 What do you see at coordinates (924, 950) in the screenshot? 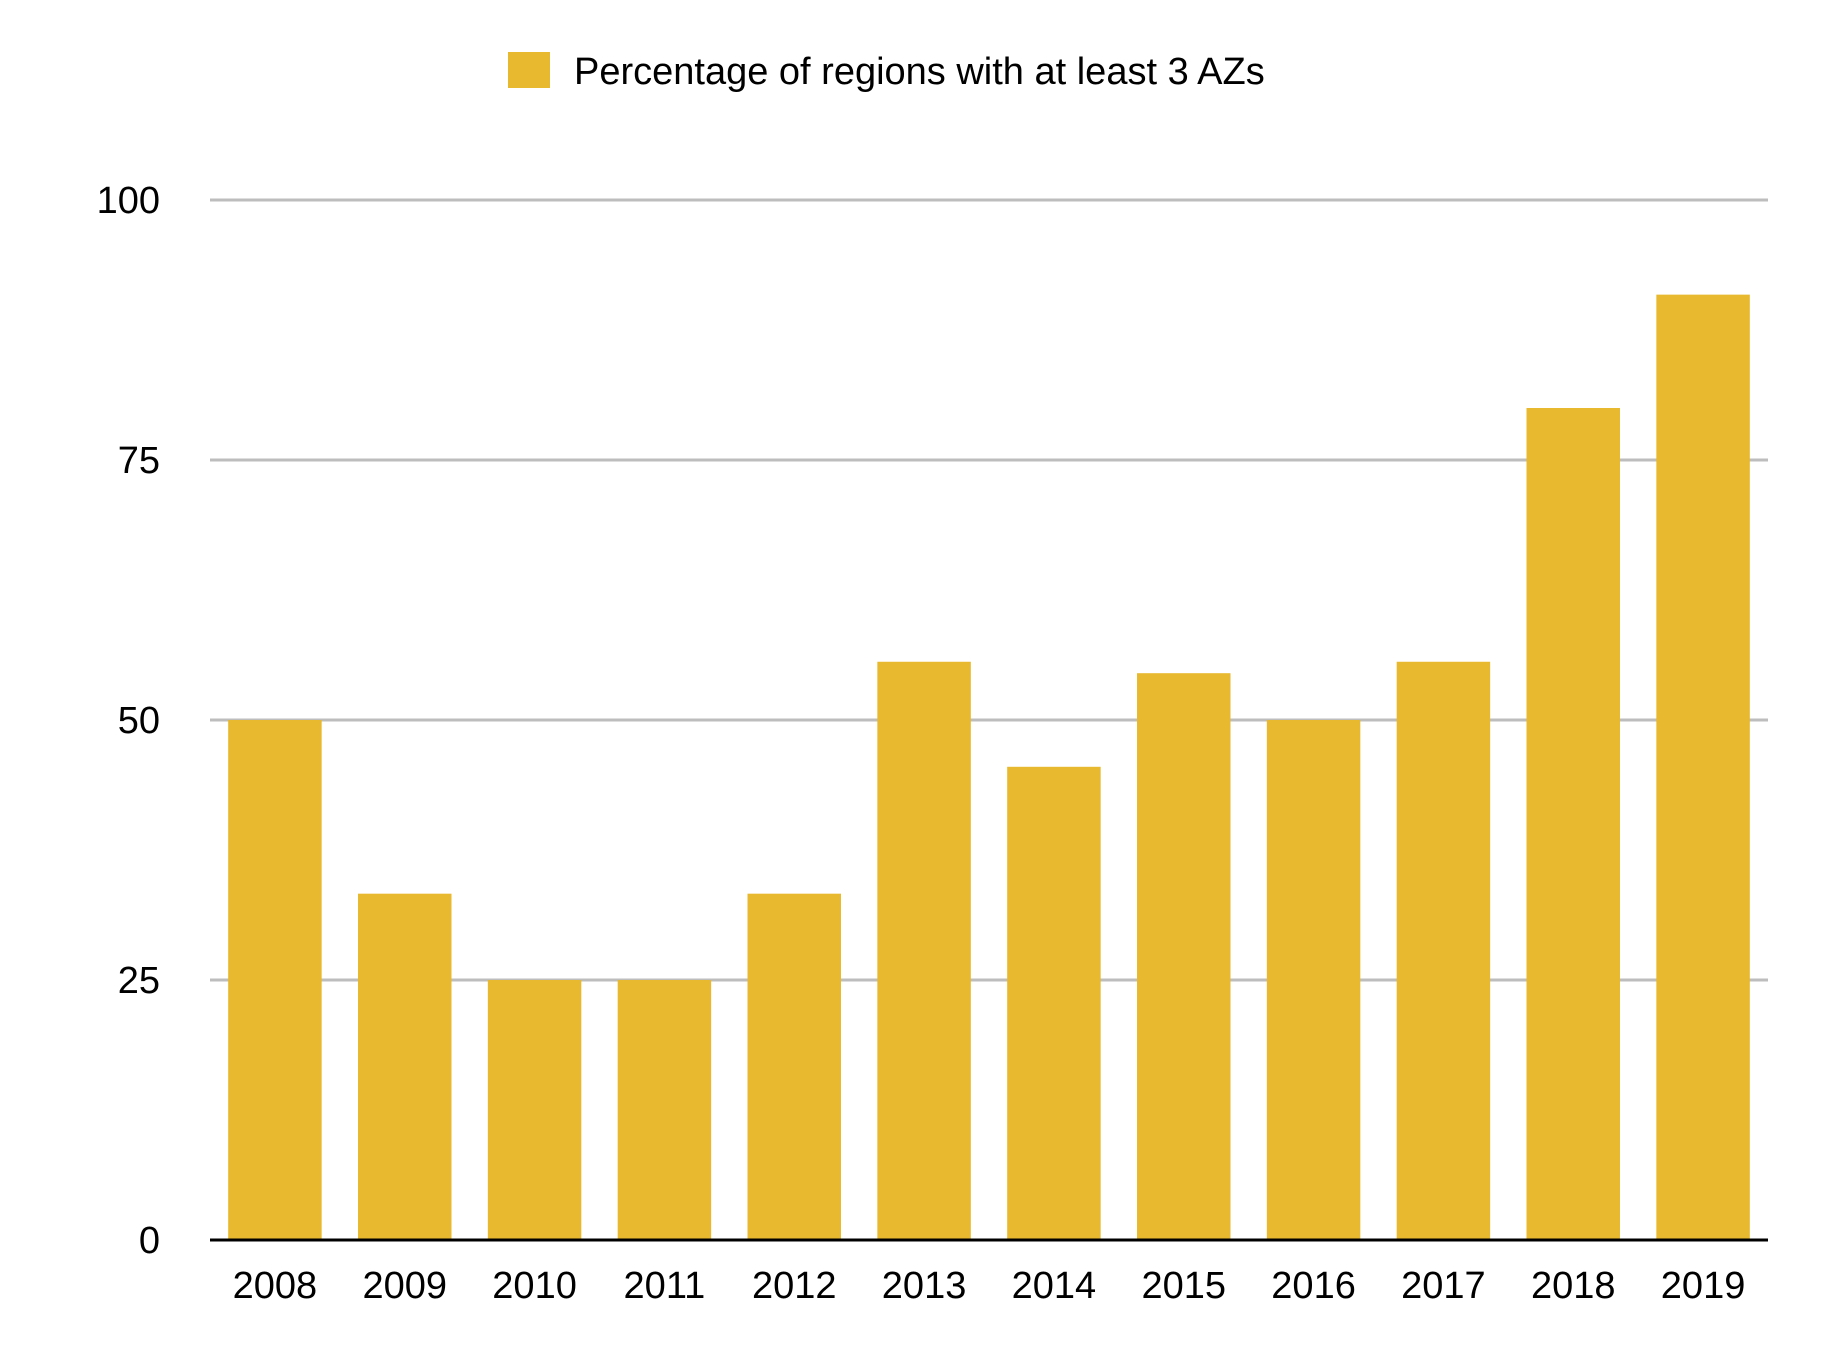
I see `bar-2013` at bounding box center [924, 950].